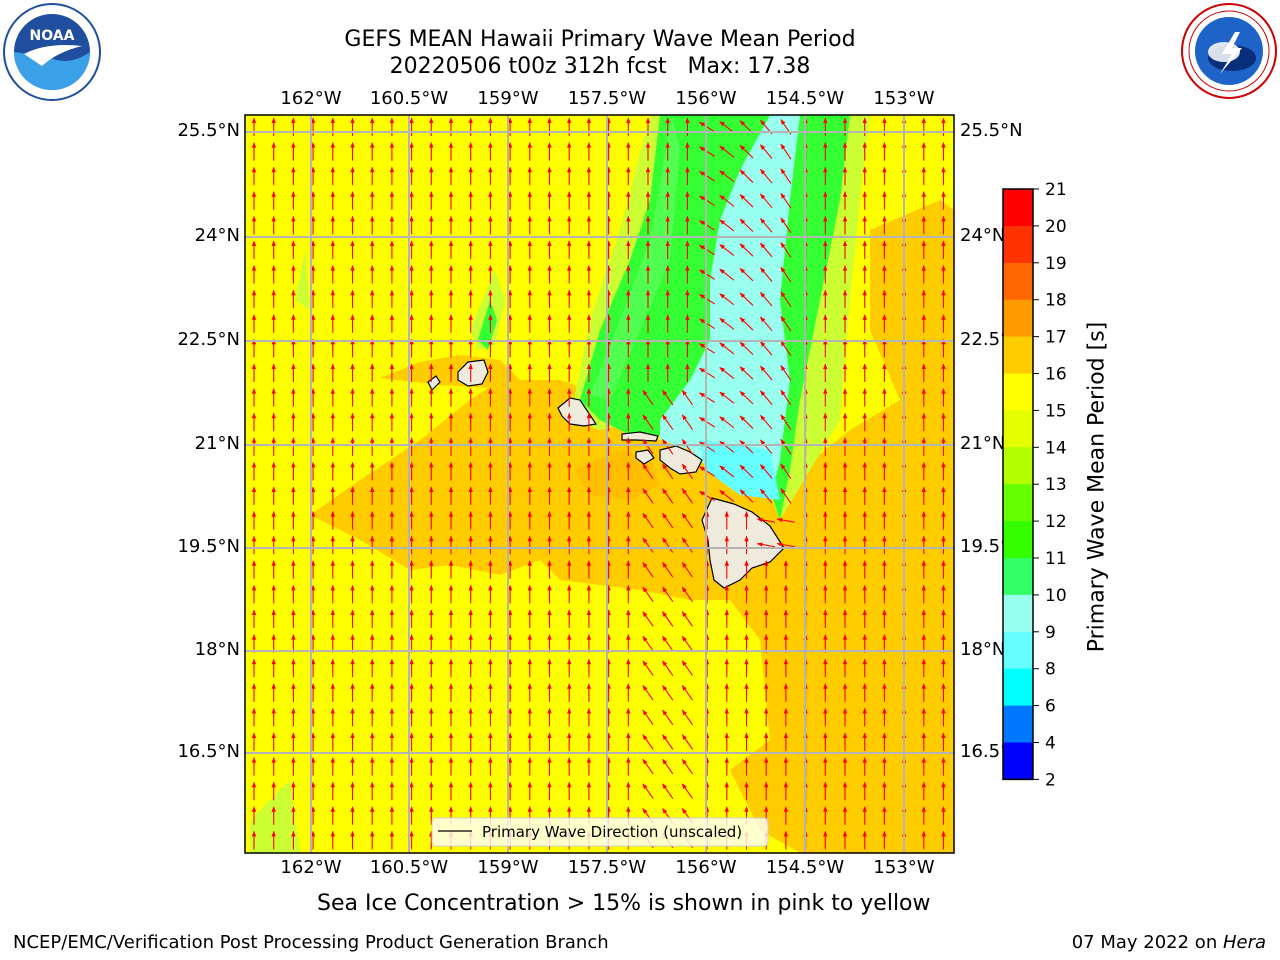 This screenshot has height=960, width=1280. Describe the element at coordinates (217, 235) in the screenshot. I see `lat-label-left: 24°N` at that location.